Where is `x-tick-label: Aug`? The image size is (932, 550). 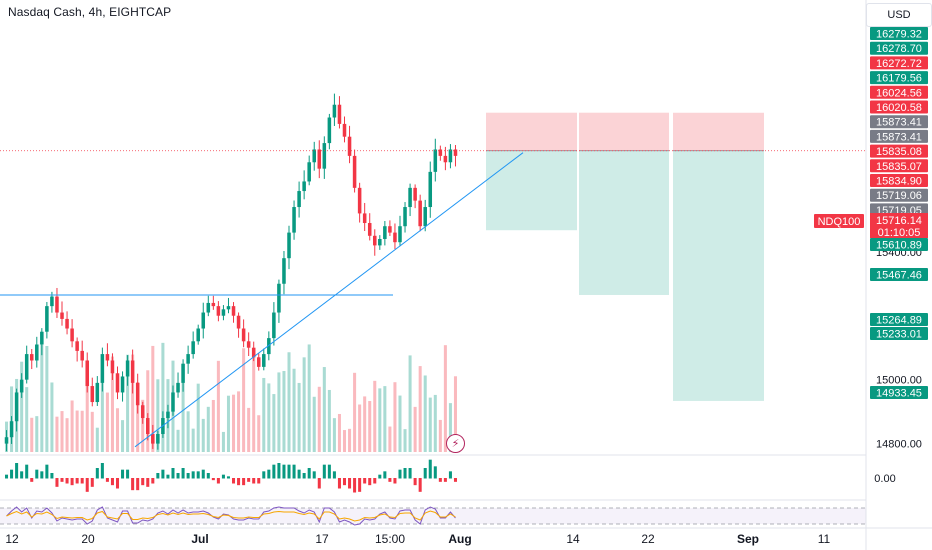 x-tick-label: Aug is located at coordinates (459, 539).